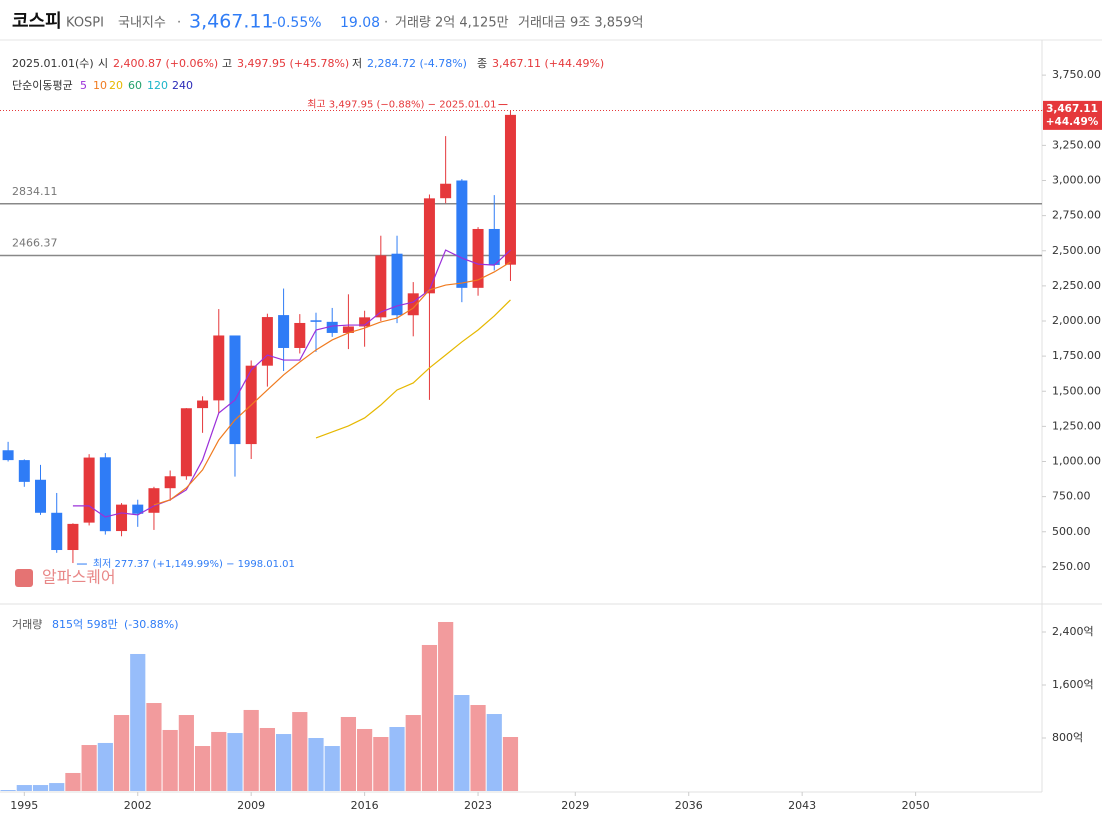 This screenshot has height=821, width=1102. I want to click on volume-tick-label: 2,400억, so click(1073, 631).